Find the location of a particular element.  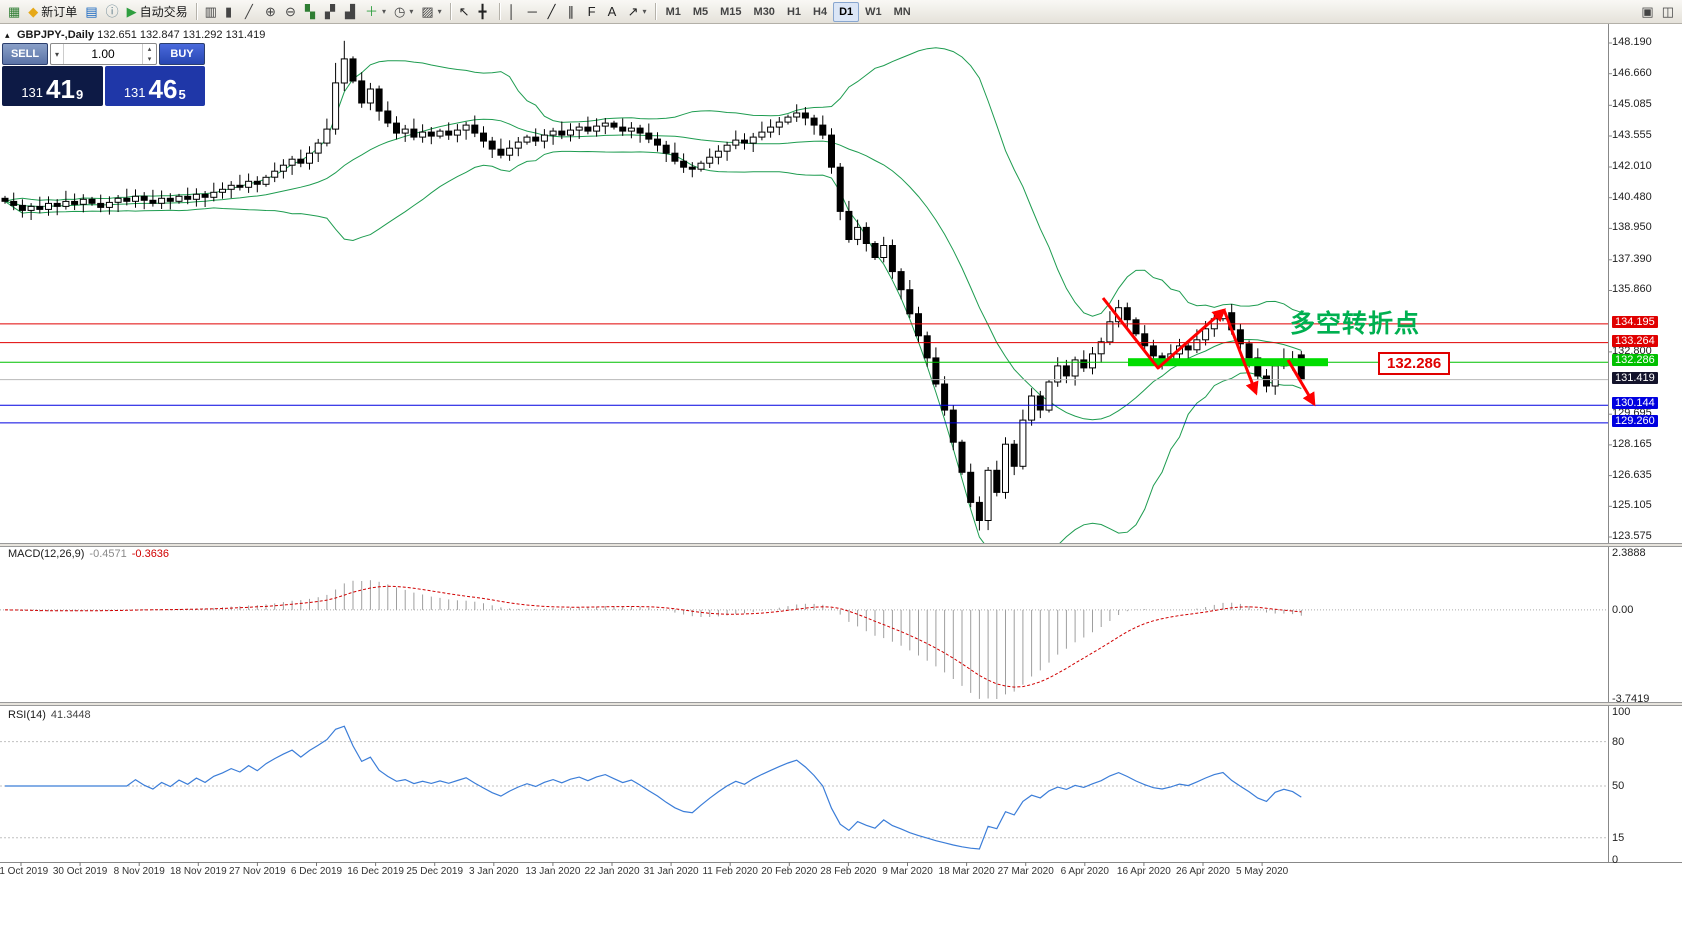

vertical-line-button: │ is located at coordinates (514, 12).